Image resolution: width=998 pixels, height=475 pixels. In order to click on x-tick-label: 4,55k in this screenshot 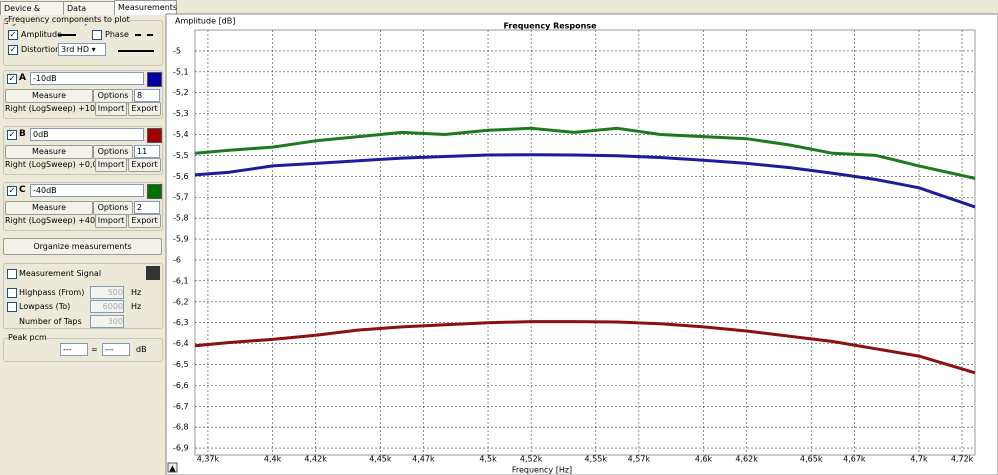, I will do `click(596, 459)`.